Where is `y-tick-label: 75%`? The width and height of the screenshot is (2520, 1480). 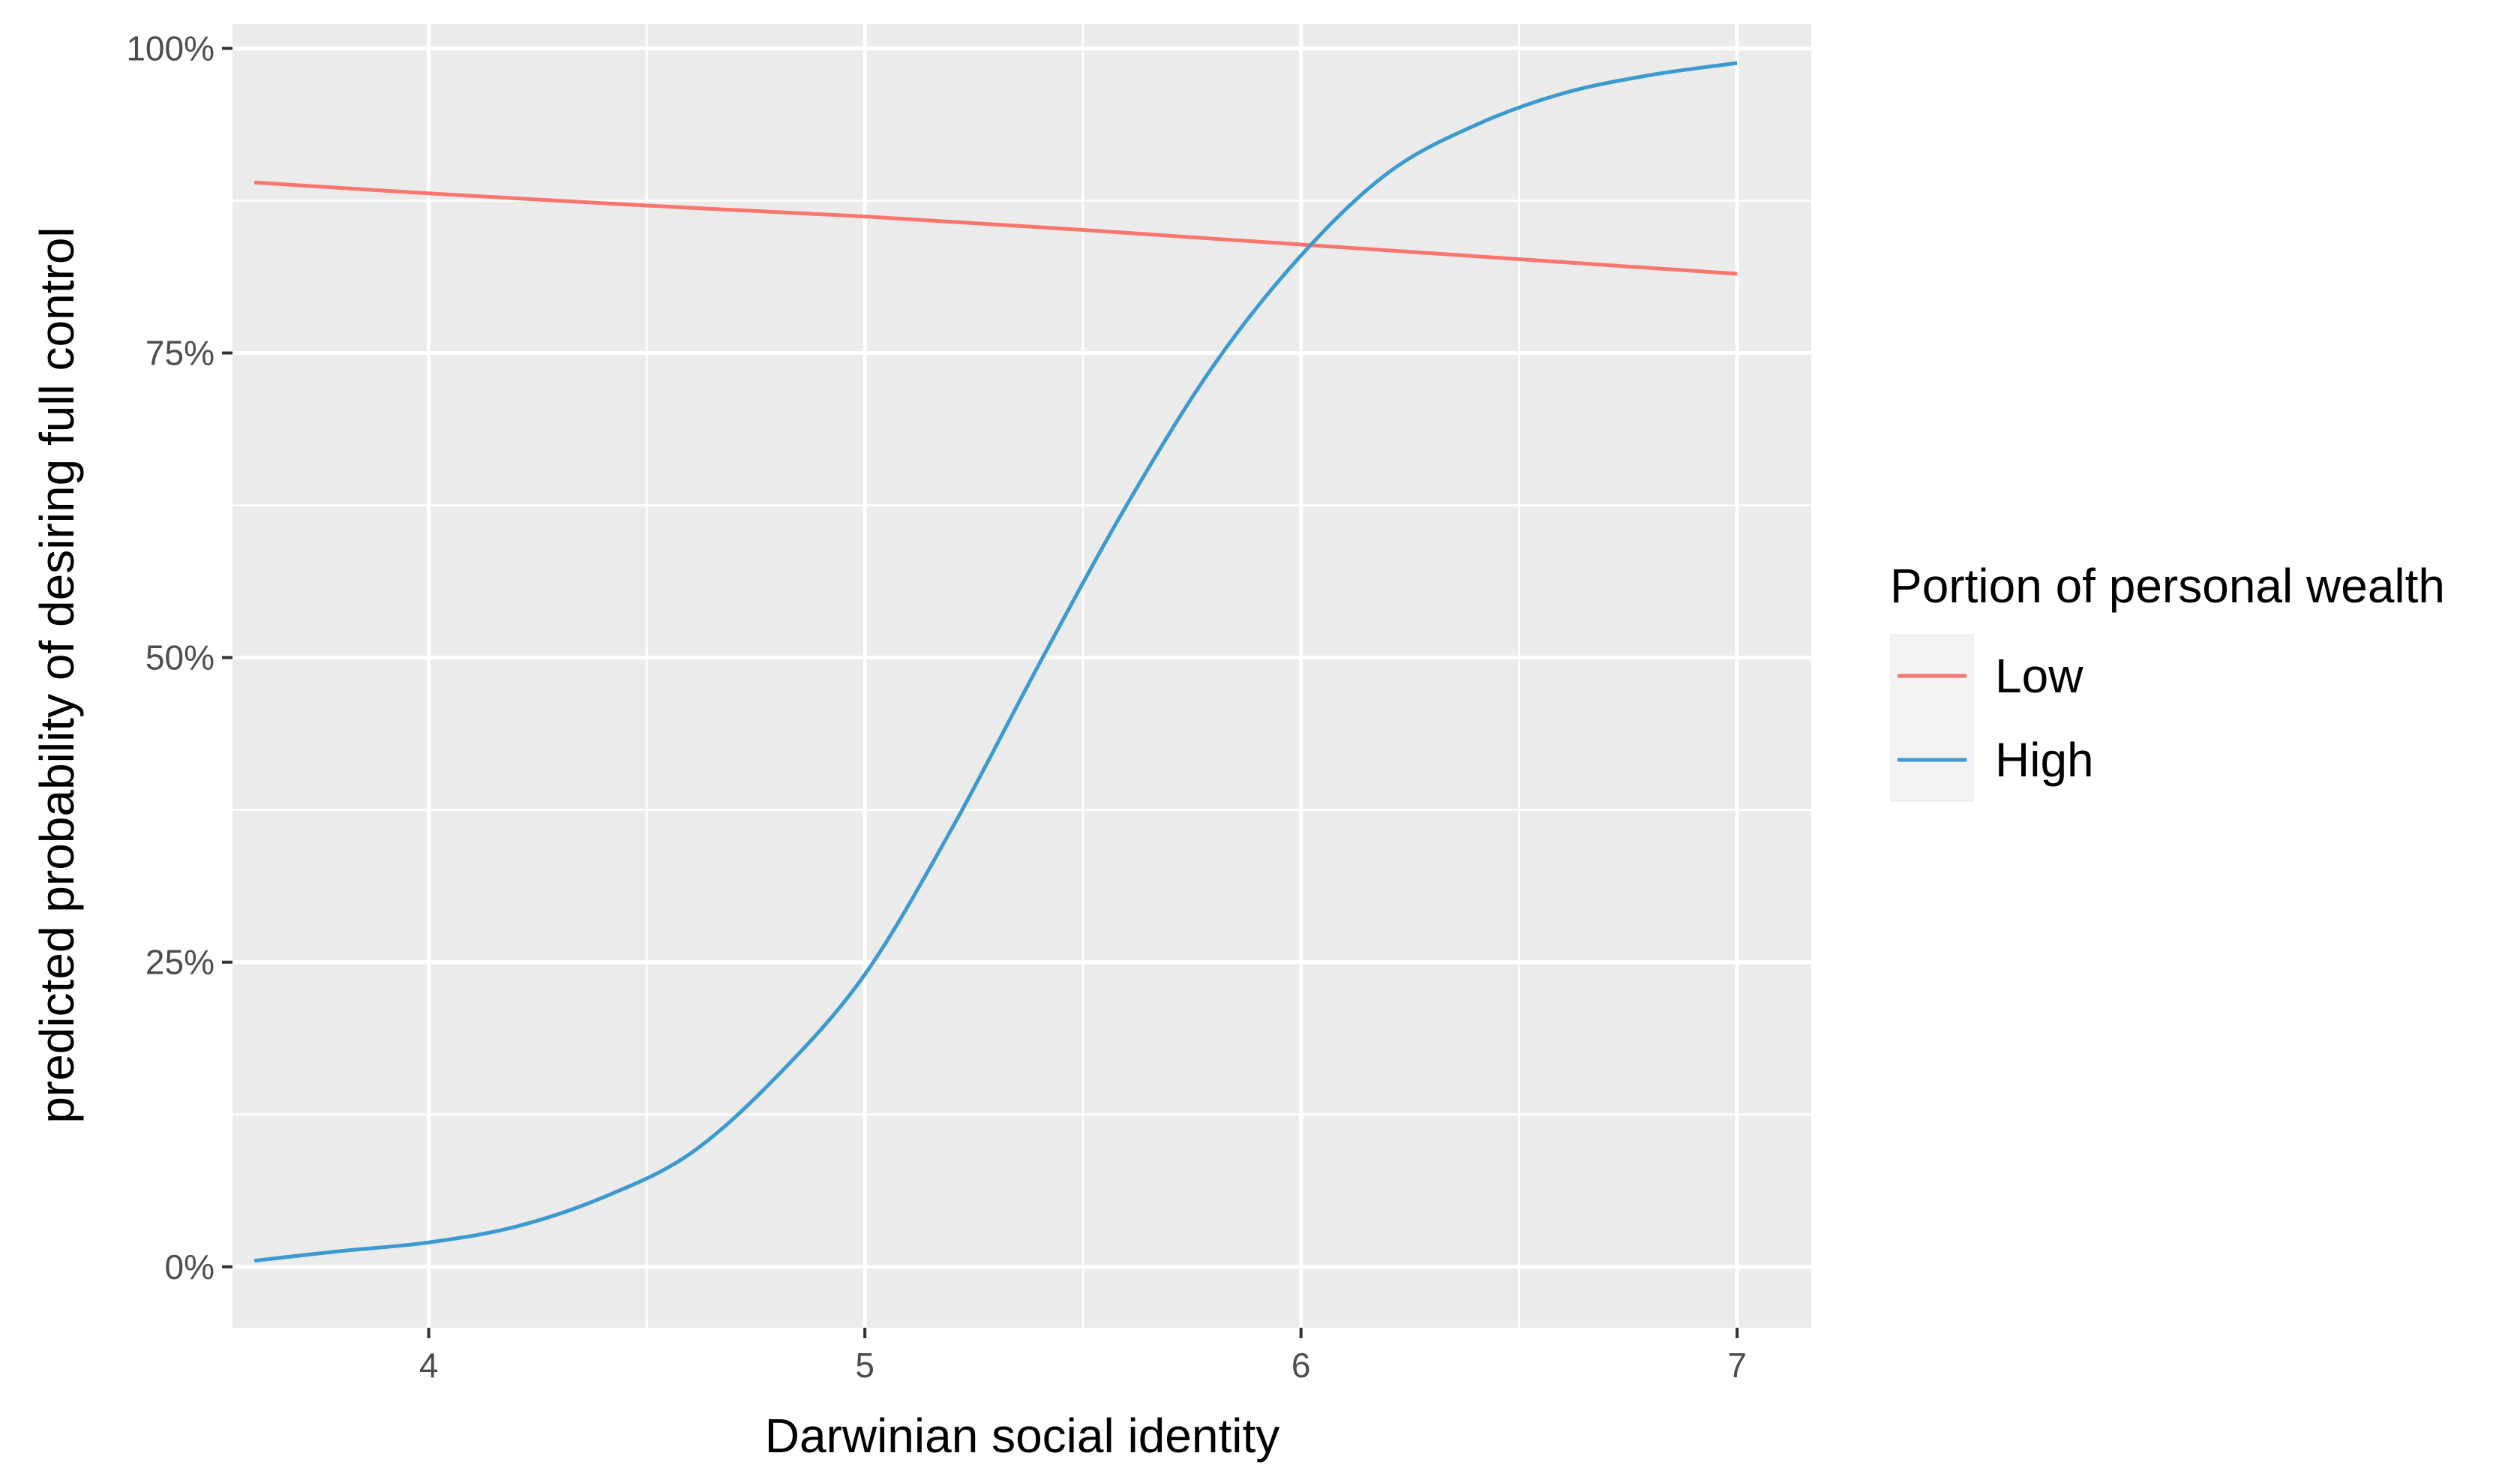
y-tick-label: 75% is located at coordinates (180, 354).